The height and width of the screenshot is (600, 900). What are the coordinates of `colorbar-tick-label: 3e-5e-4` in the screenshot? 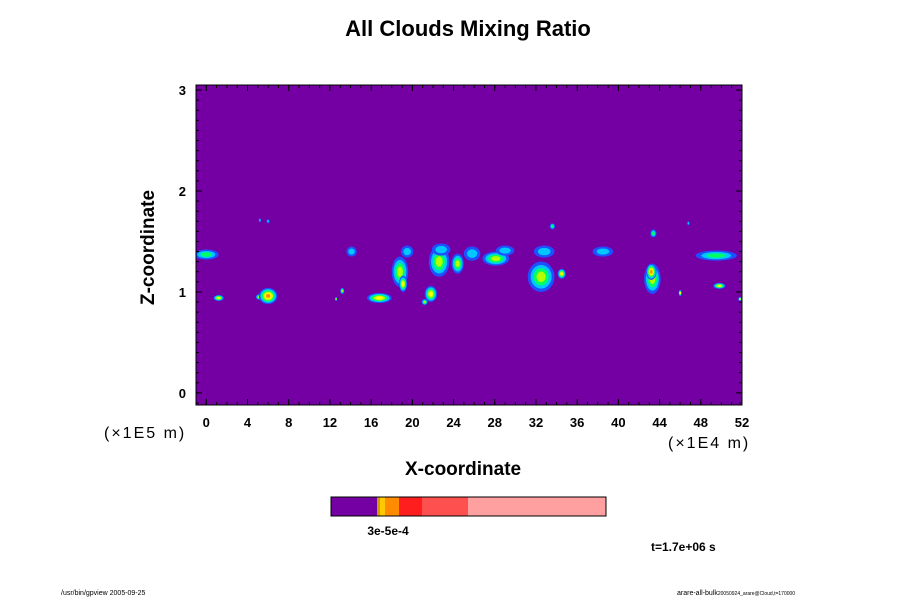 It's located at (388, 531).